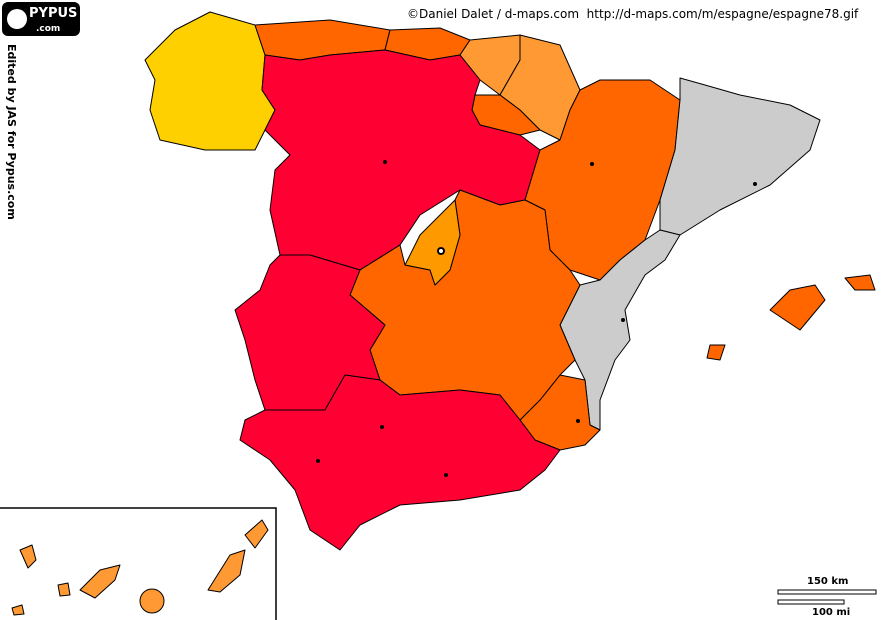  I want to click on logo-name: PYPUS, so click(53, 13).